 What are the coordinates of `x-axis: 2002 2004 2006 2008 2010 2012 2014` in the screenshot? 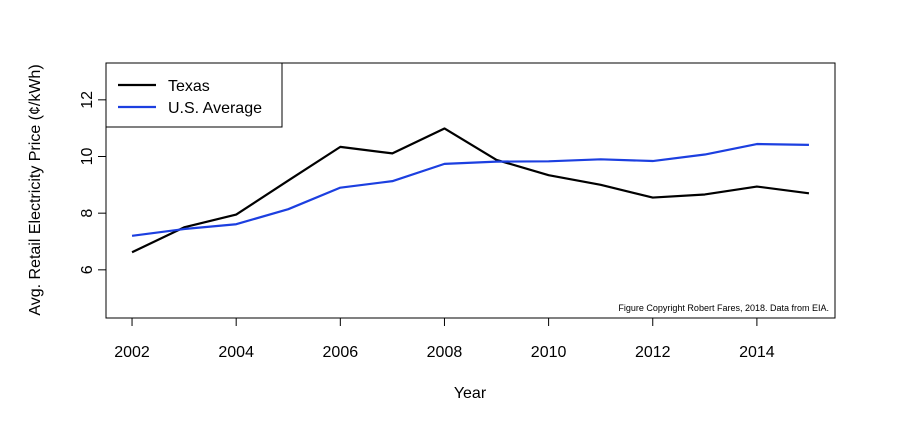 It's located at (444, 339).